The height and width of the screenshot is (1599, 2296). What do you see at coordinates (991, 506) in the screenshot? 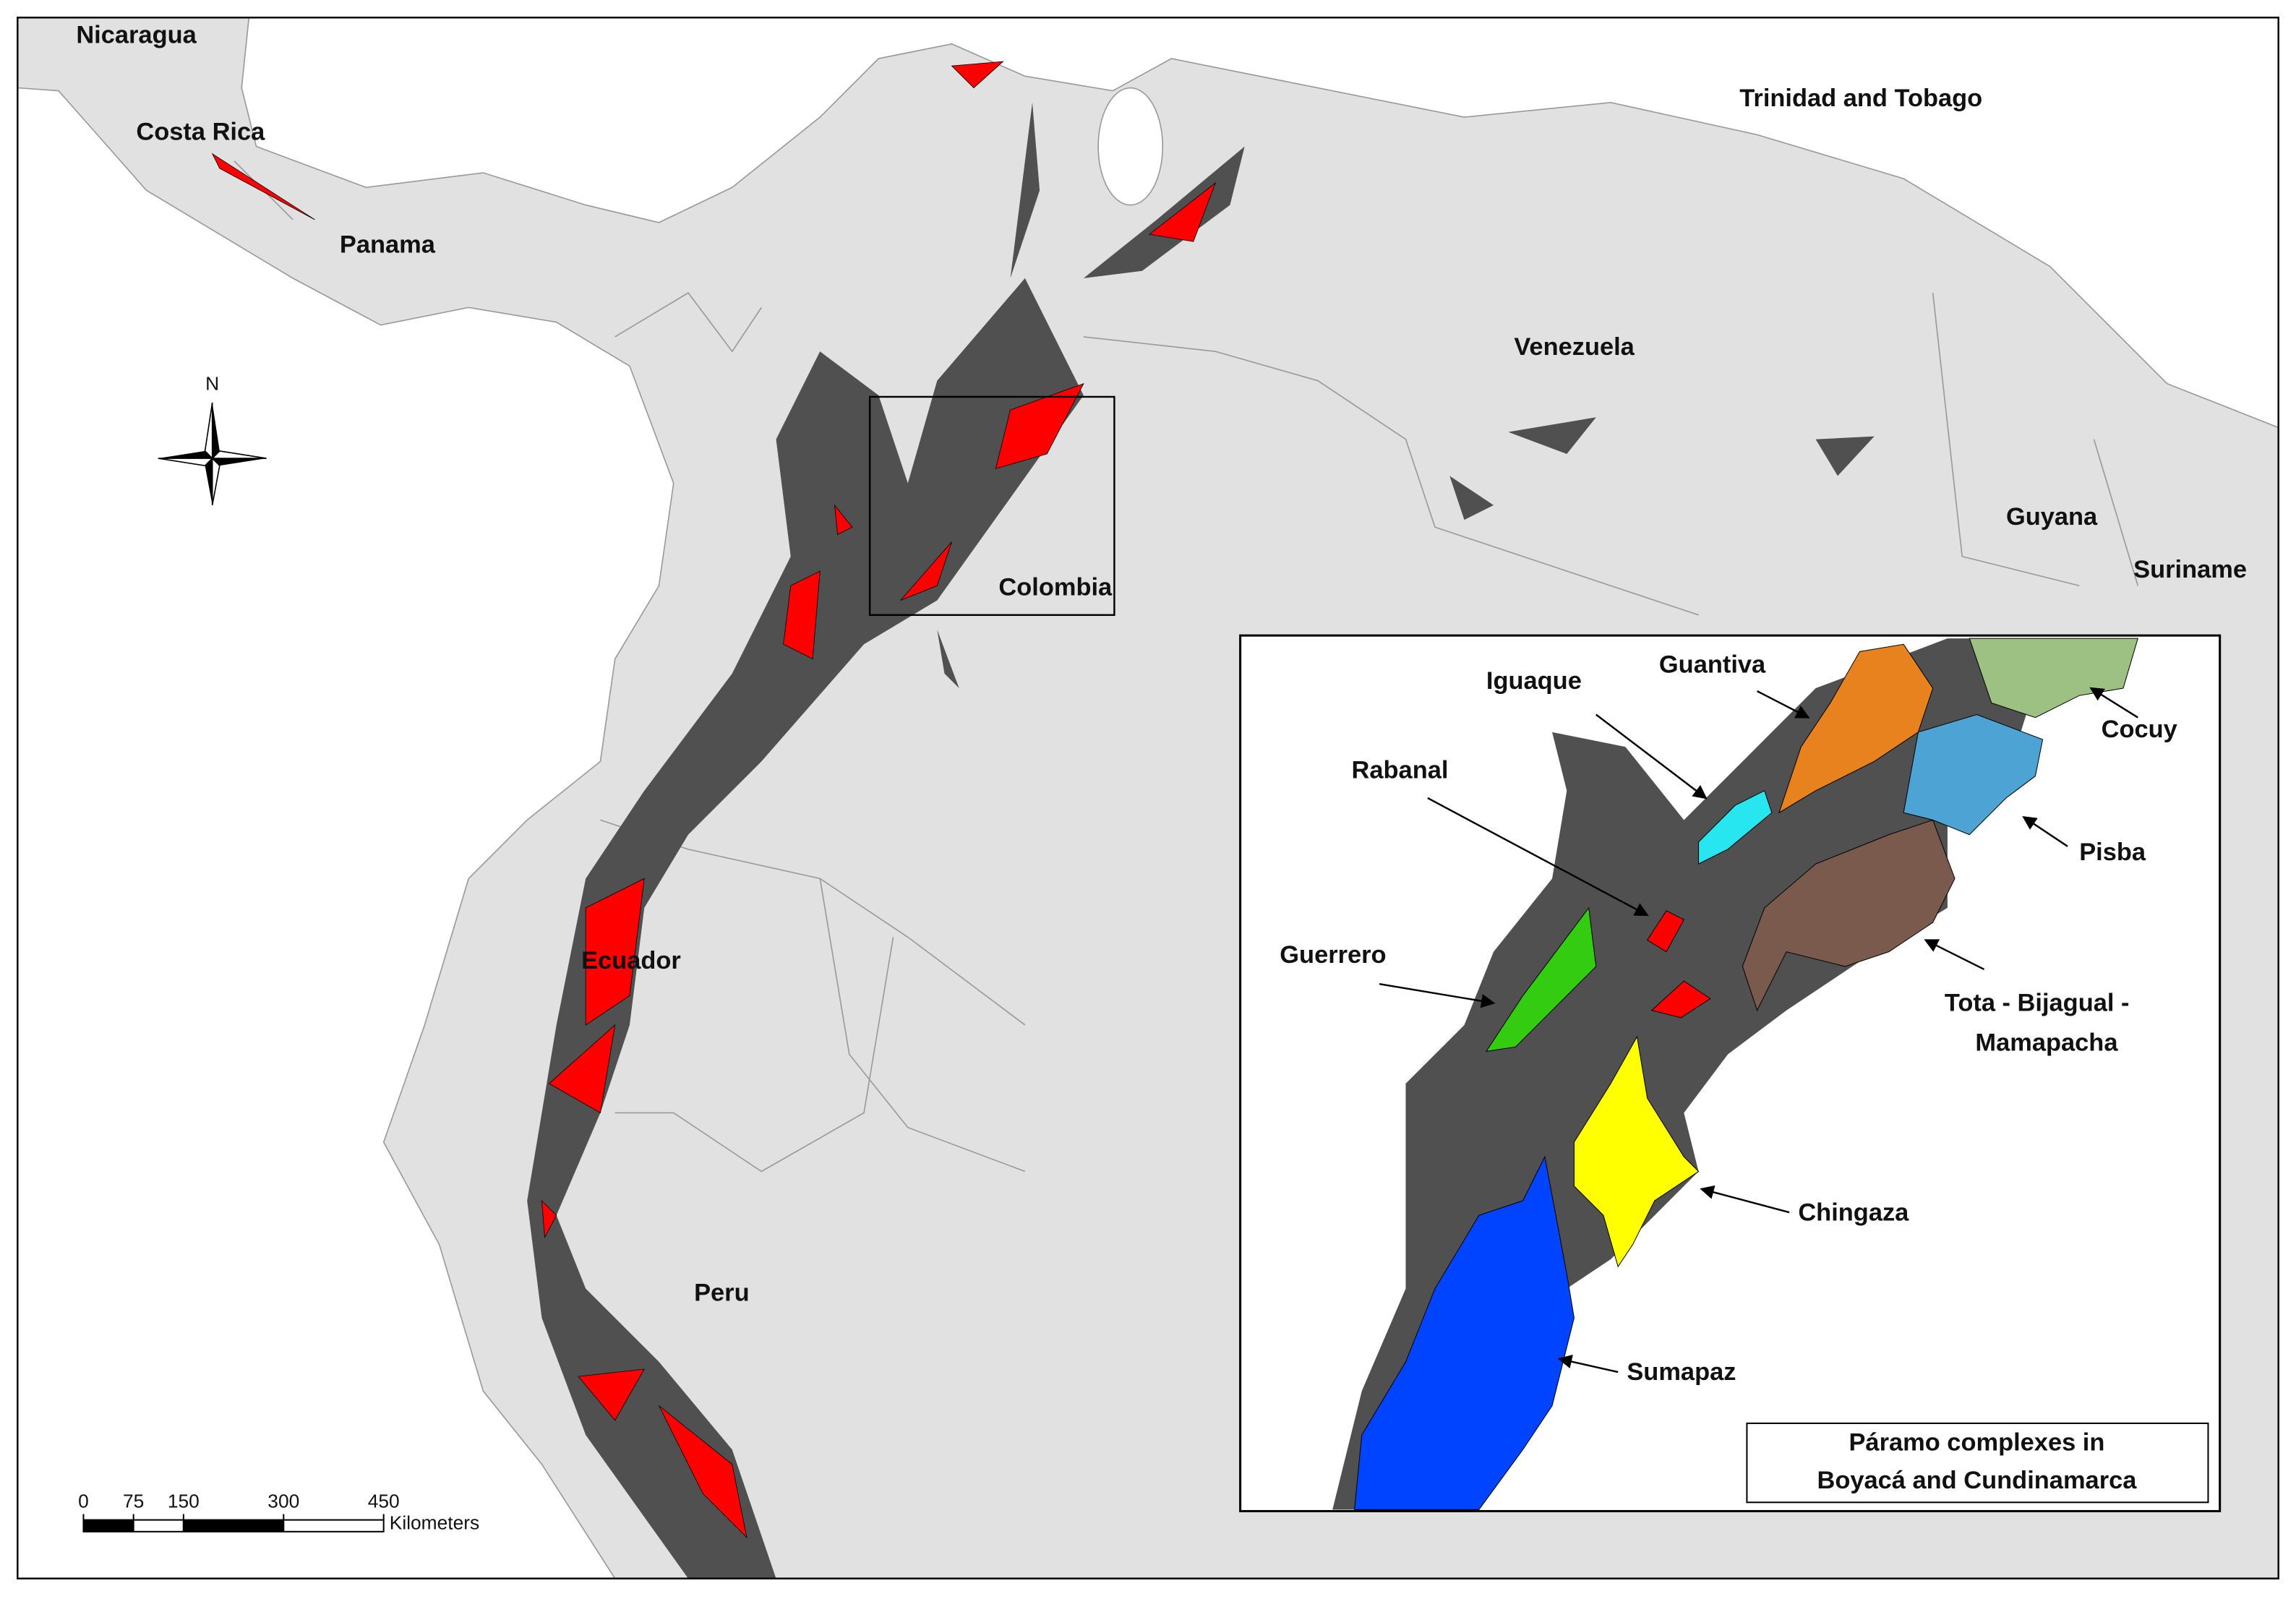
I see `locator-box` at bounding box center [991, 506].